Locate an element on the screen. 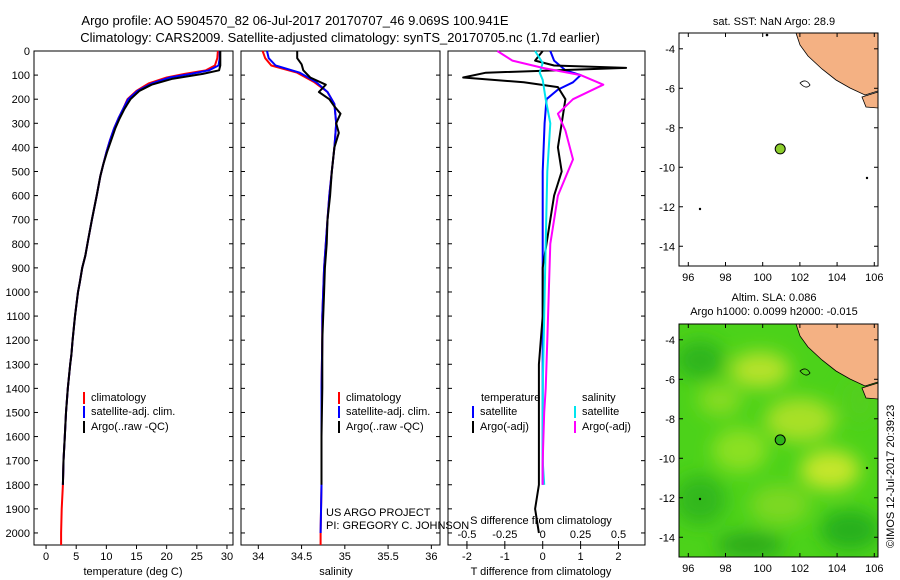 The width and height of the screenshot is (900, 580). depth-tick-label: 700 is located at coordinates (21, 221).